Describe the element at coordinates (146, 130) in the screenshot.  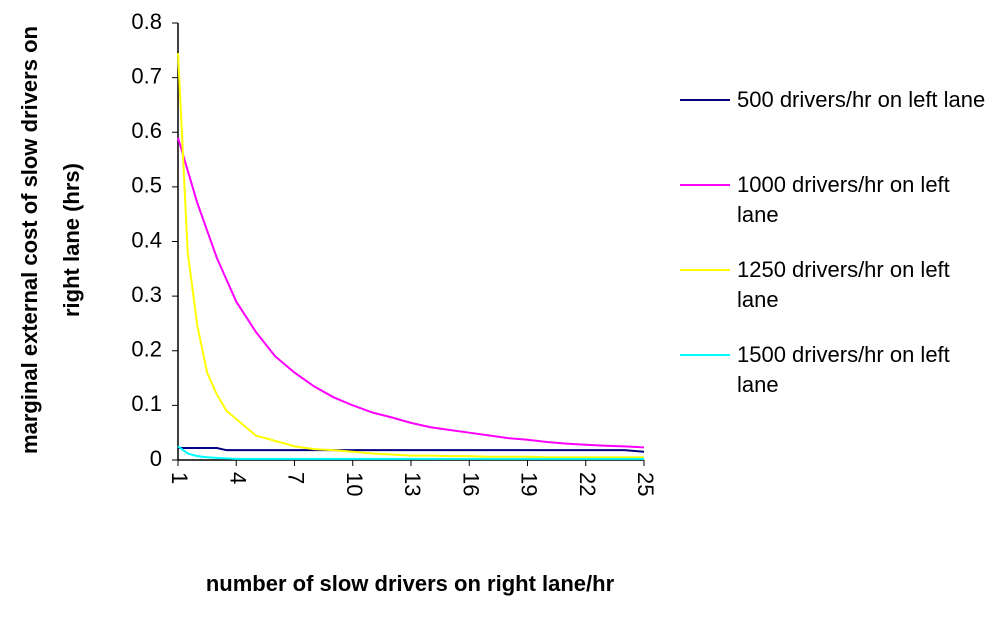
I see `y-tick-label: 0.6` at that location.